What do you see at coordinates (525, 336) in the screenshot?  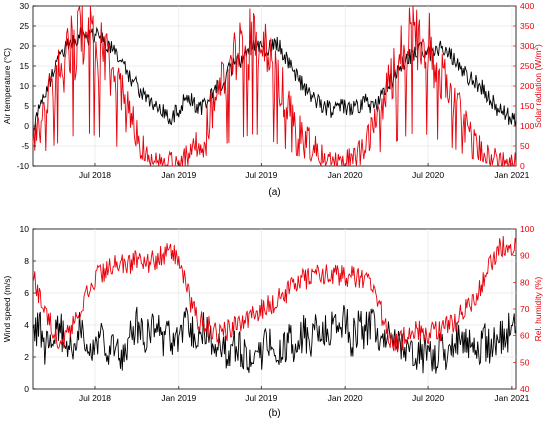 I see `y2-tick-label: 60` at bounding box center [525, 336].